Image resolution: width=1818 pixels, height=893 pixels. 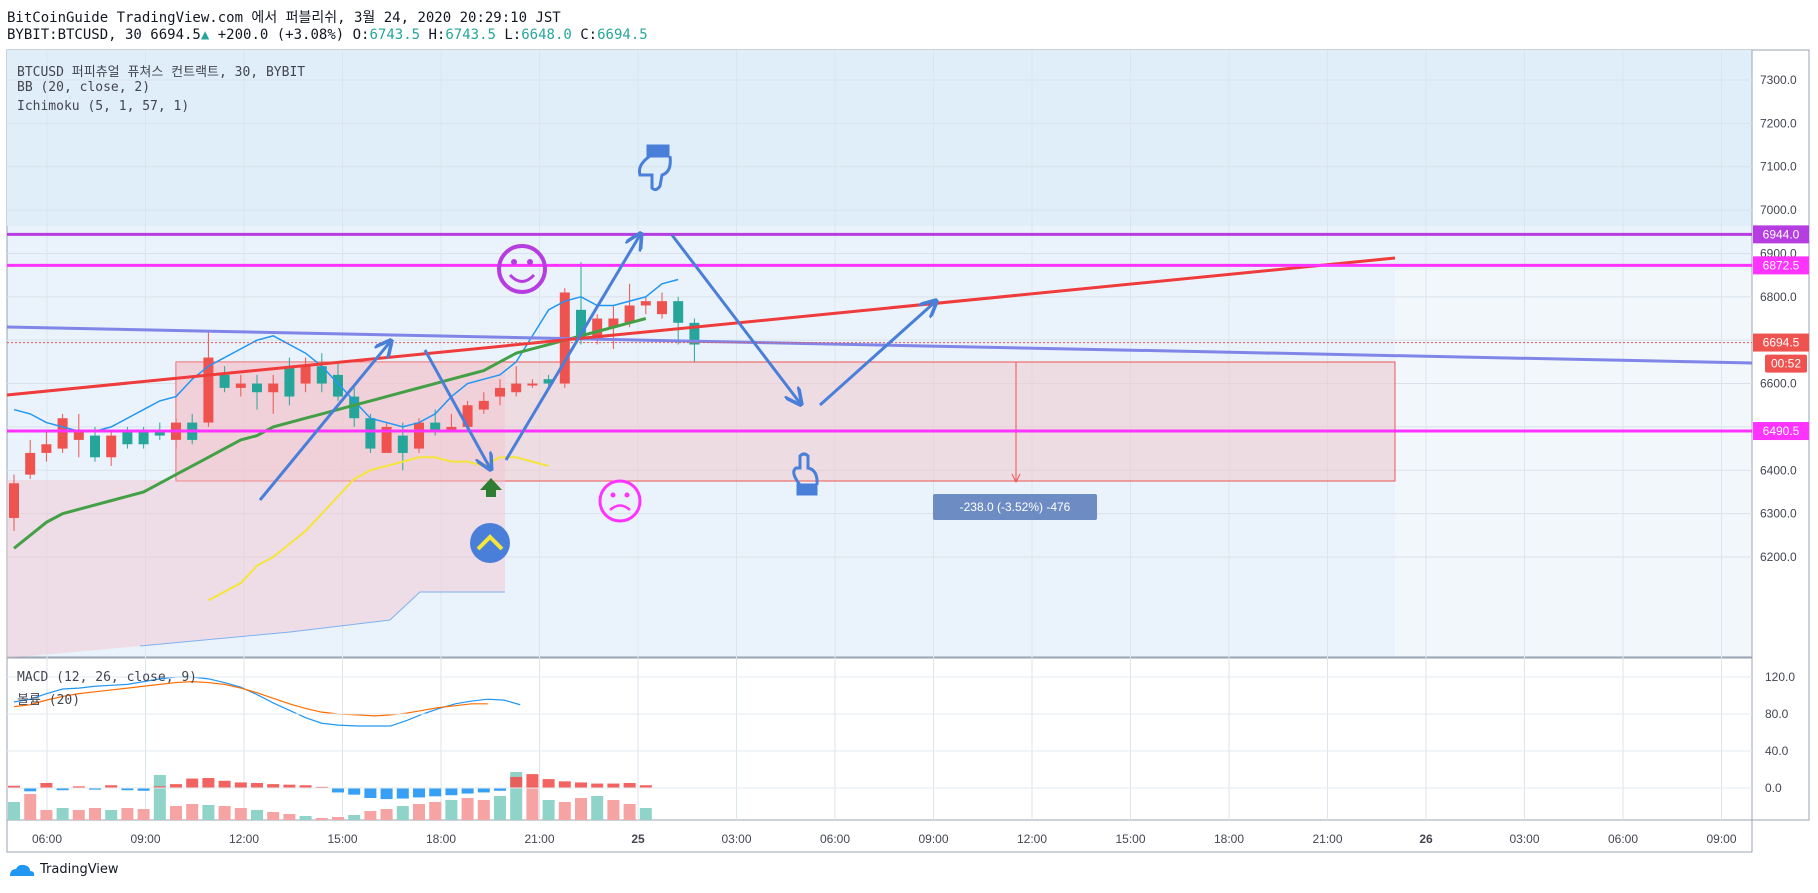 I want to click on macd-tick-label: 40.0, so click(x=1777, y=751).